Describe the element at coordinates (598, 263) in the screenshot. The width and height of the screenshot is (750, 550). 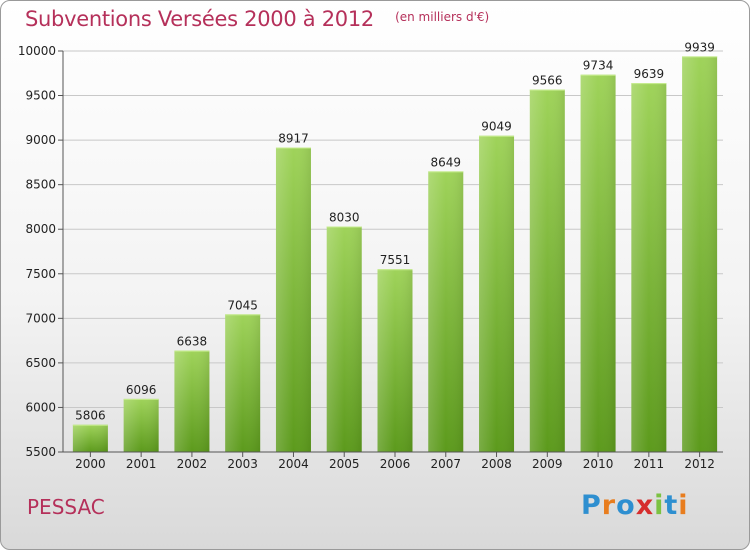
I see `bar-shade-2010` at that location.